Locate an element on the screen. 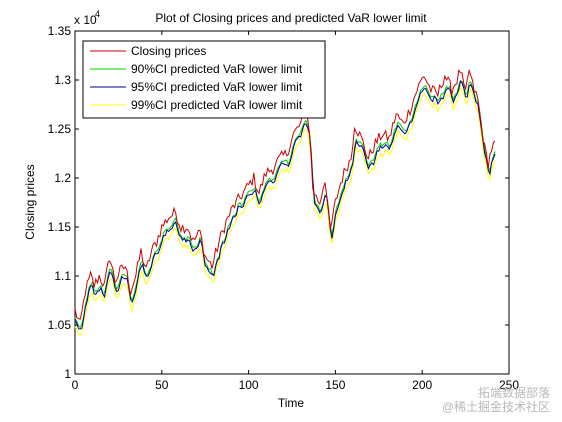 The width and height of the screenshot is (562, 422). watermark-line2: @稀土掘金技术社区 is located at coordinates (495, 407).